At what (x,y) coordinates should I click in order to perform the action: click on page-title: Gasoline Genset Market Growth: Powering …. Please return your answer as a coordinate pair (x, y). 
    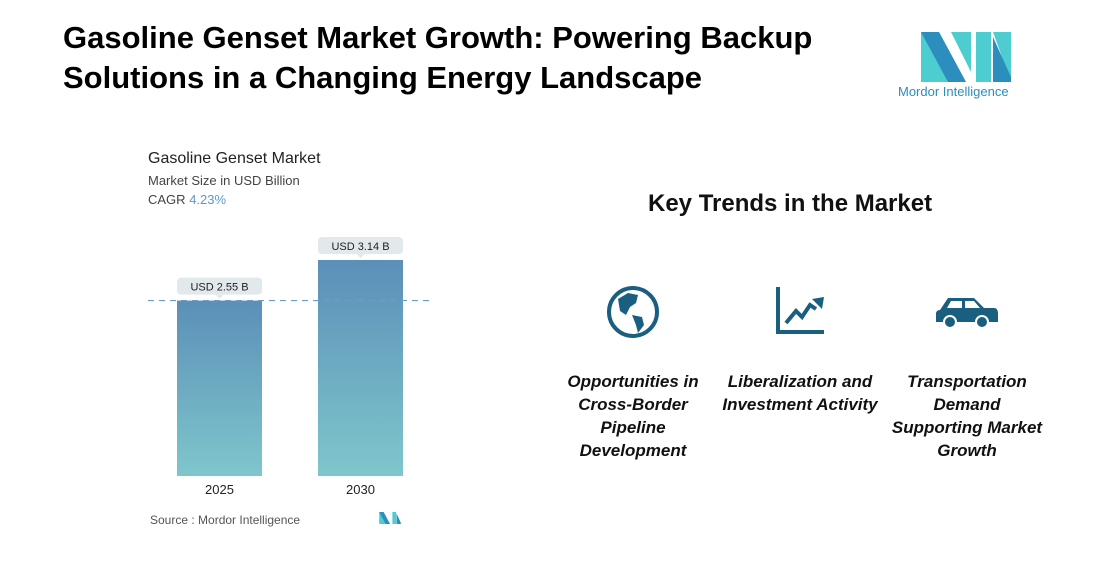
    Looking at the image, I should click on (438, 57).